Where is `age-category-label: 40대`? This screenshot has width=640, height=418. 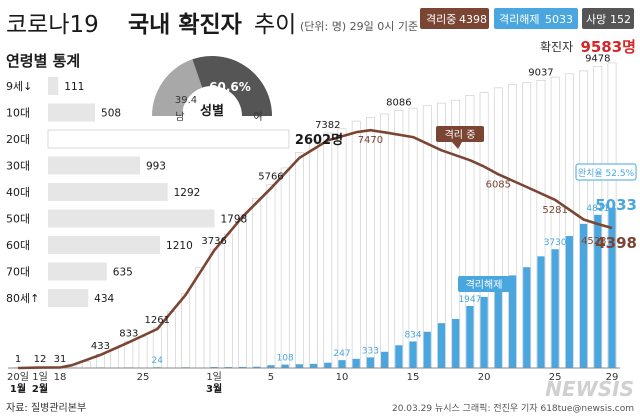 age-category-label: 40대 is located at coordinates (18, 192).